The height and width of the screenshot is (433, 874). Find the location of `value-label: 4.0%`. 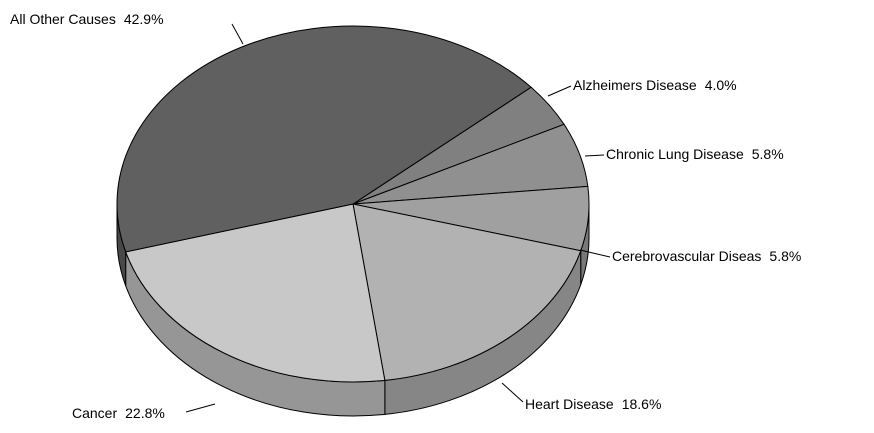

value-label: 4.0% is located at coordinates (721, 85).